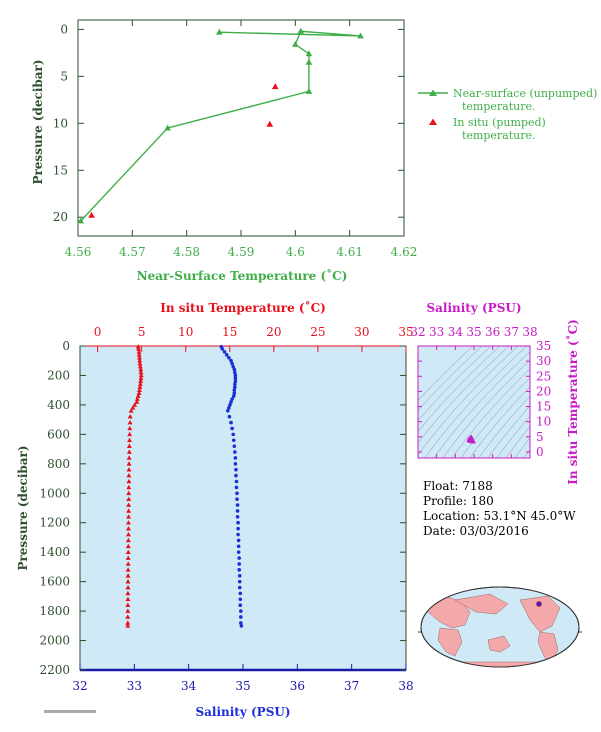 This screenshot has width=601, height=732. What do you see at coordinates (473, 332) in the screenshot?
I see `ts-x-tick-label: 35` at bounding box center [473, 332].